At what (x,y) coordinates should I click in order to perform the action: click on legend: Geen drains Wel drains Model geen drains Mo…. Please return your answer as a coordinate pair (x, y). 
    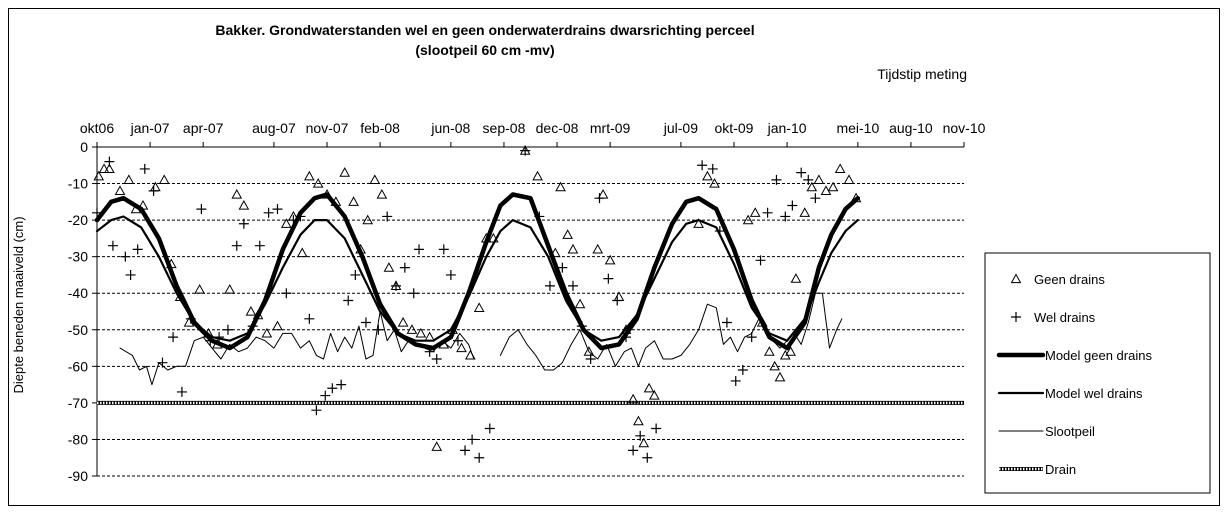
    Looking at the image, I should click on (1097, 373).